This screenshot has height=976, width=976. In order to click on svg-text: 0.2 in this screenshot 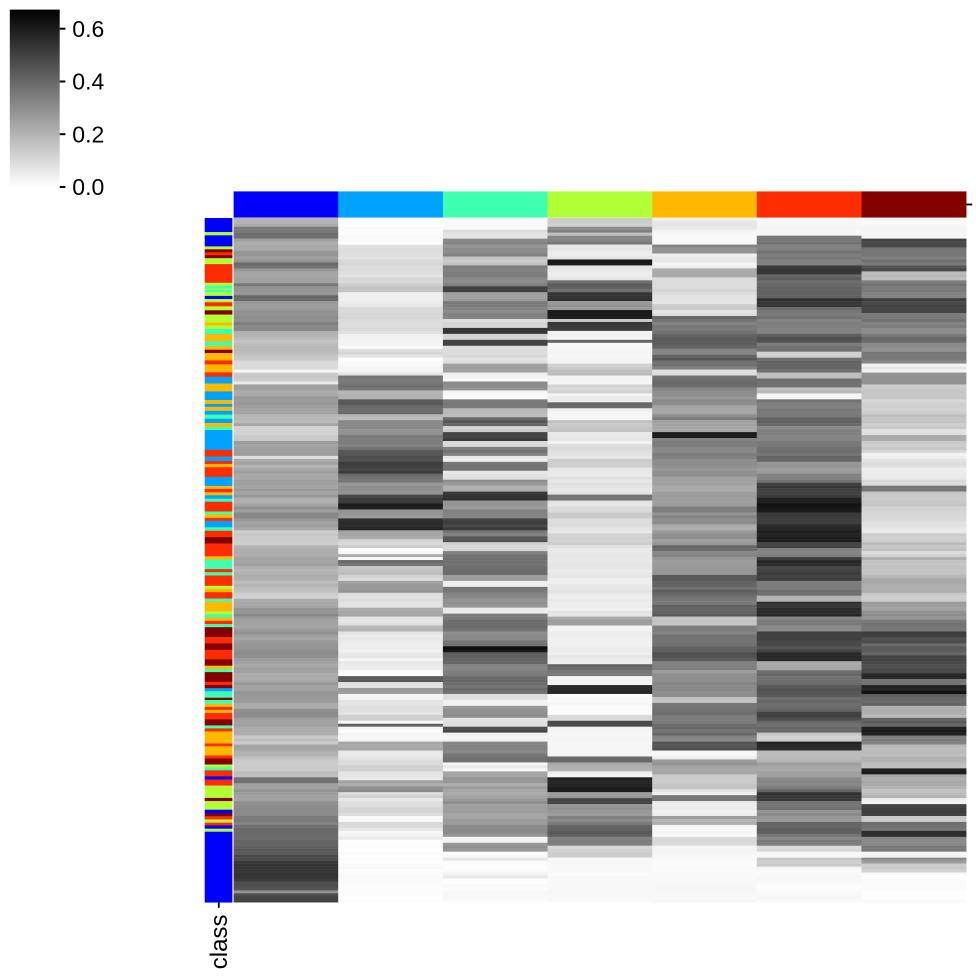, I will do `click(88, 134)`.